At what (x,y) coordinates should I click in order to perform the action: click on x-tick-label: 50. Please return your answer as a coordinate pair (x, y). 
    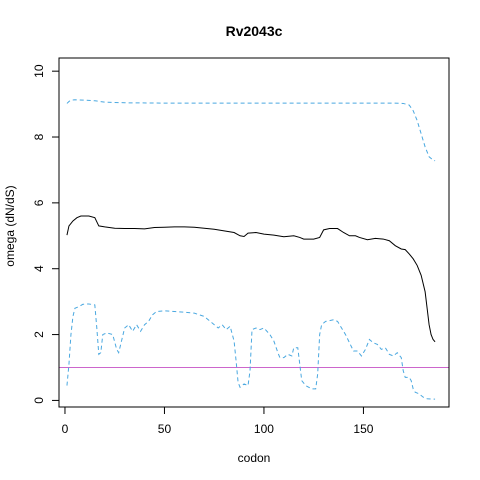
    Looking at the image, I should click on (165, 429).